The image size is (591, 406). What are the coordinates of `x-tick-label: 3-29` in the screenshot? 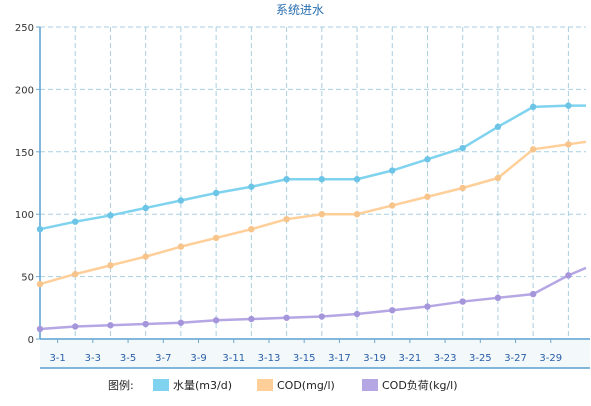 It's located at (550, 358).